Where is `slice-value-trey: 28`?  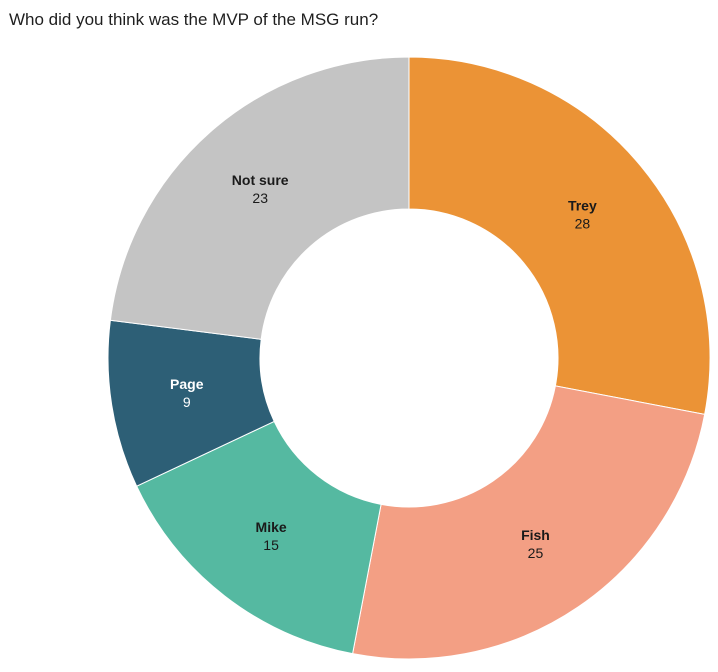 slice-value-trey: 28 is located at coordinates (583, 224).